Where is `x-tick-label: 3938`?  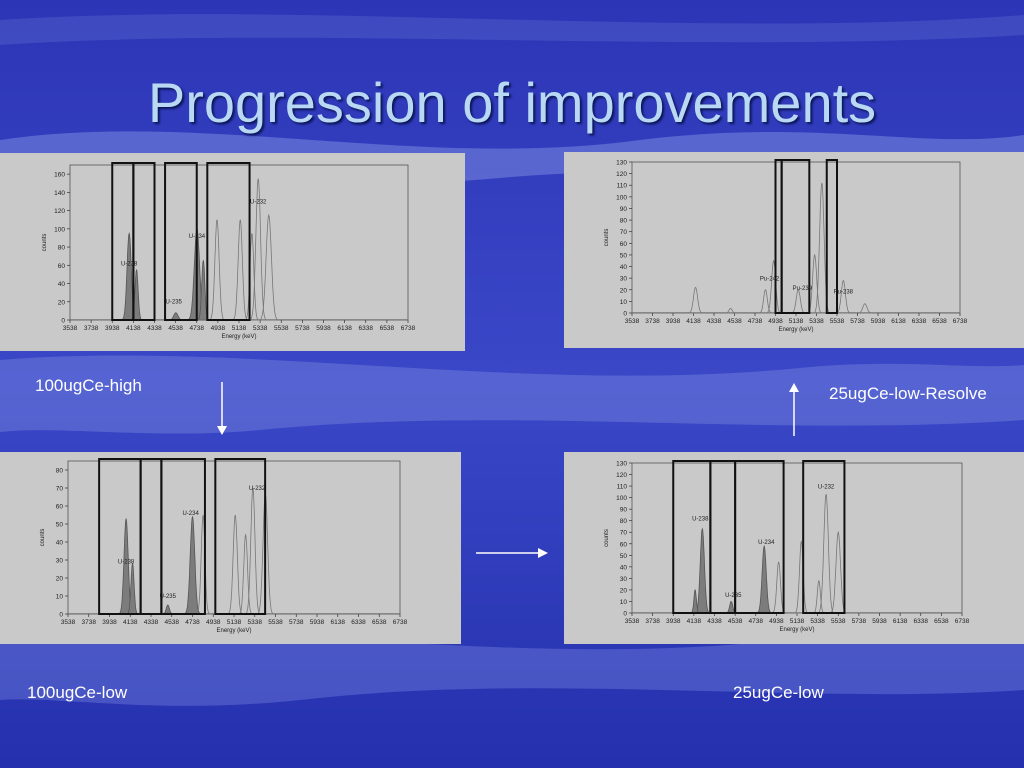
x-tick-label: 3938 is located at coordinates (109, 622).